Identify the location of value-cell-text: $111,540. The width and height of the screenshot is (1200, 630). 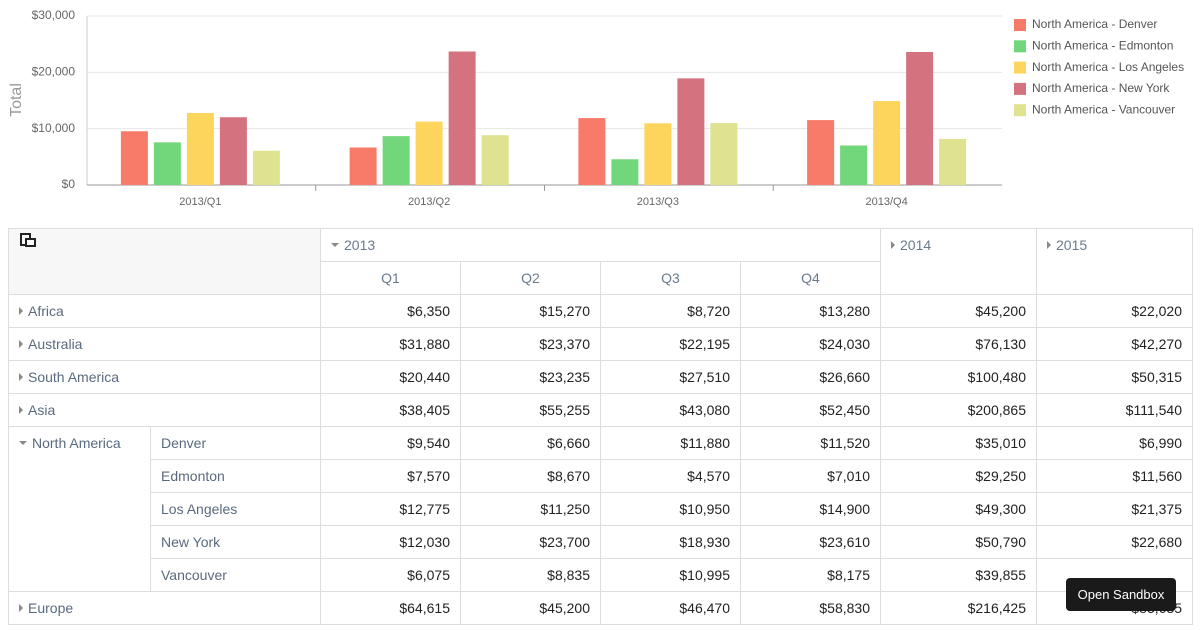
(1153, 410).